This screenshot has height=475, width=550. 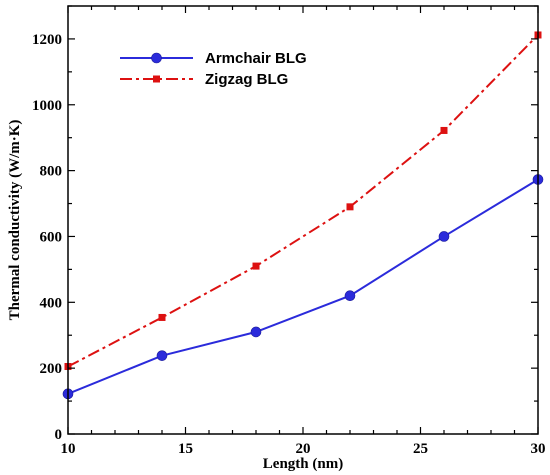 What do you see at coordinates (256, 58) in the screenshot?
I see `legend-label-armchair-blg: Armchair BLG` at bounding box center [256, 58].